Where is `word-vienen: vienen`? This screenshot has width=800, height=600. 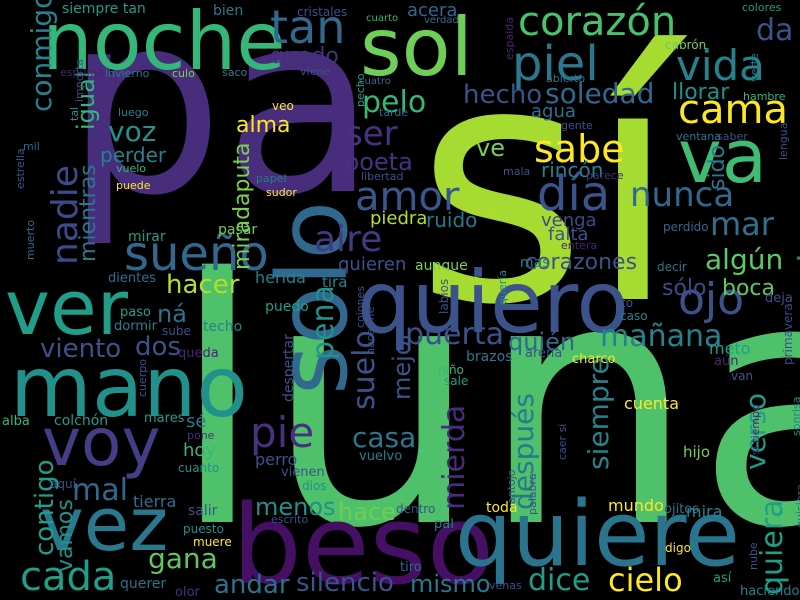
word-vienen: vienen is located at coordinates (303, 472).